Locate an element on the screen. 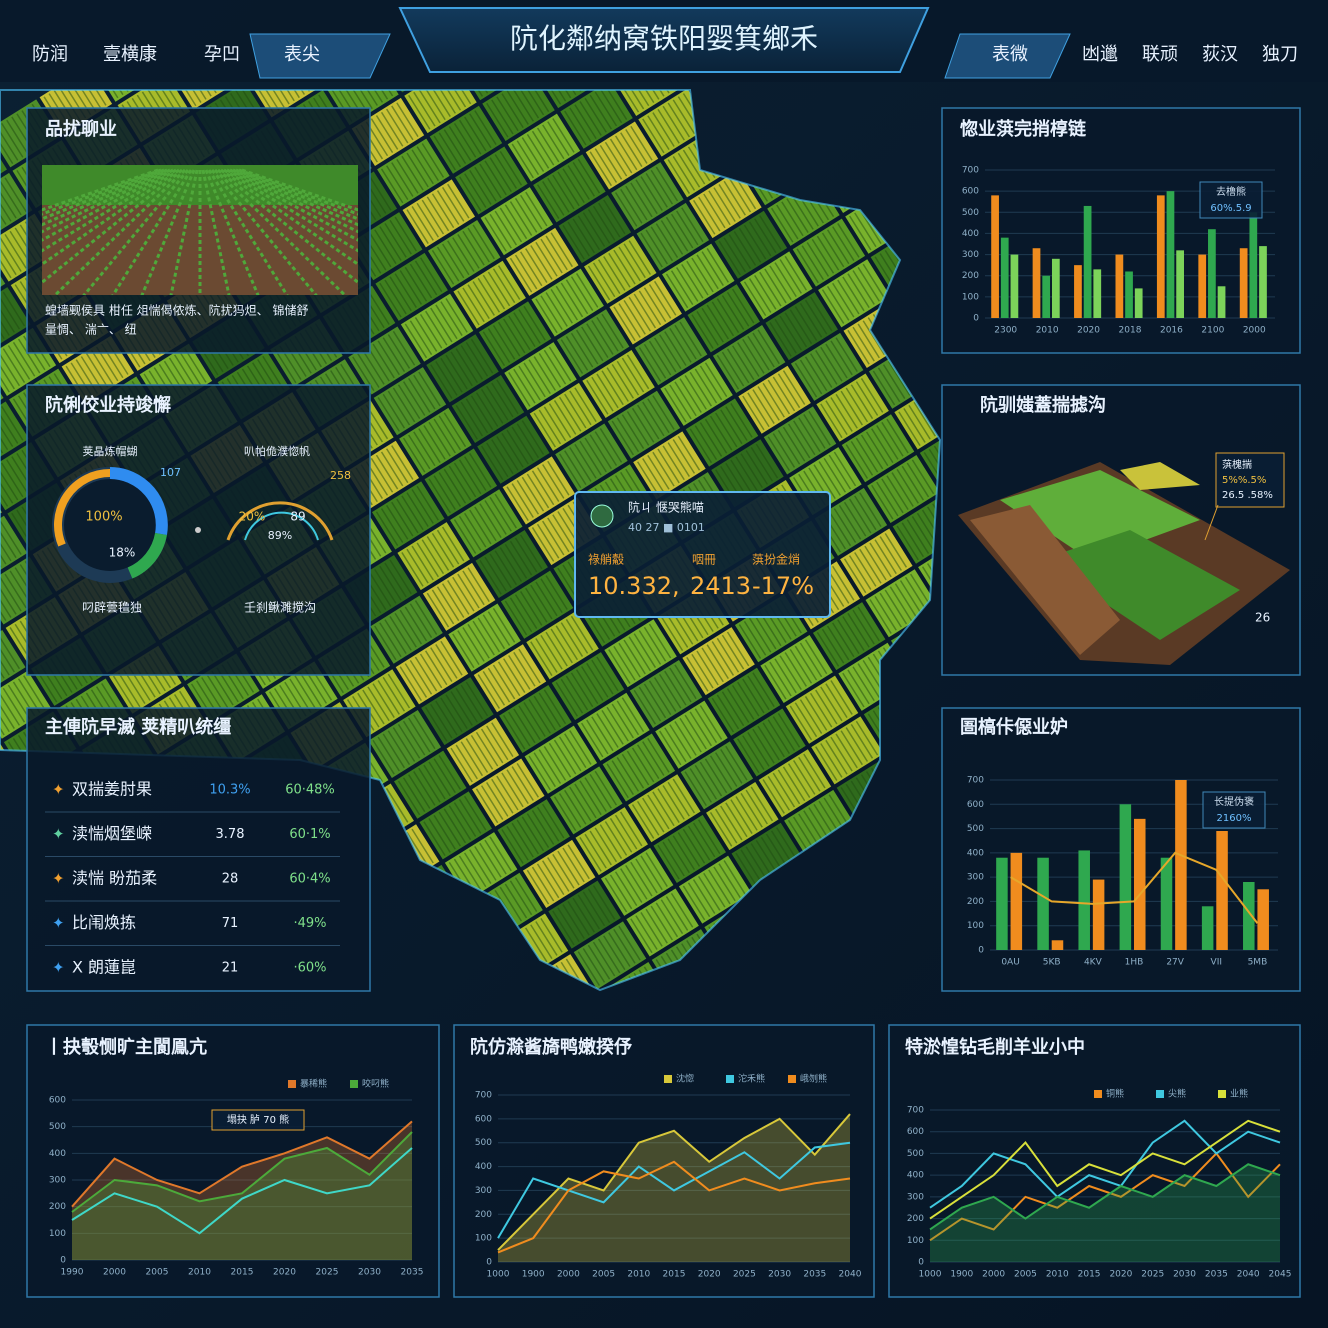 The width and height of the screenshot is (1328, 1328). x-tick-label: 27V is located at coordinates (1175, 963).